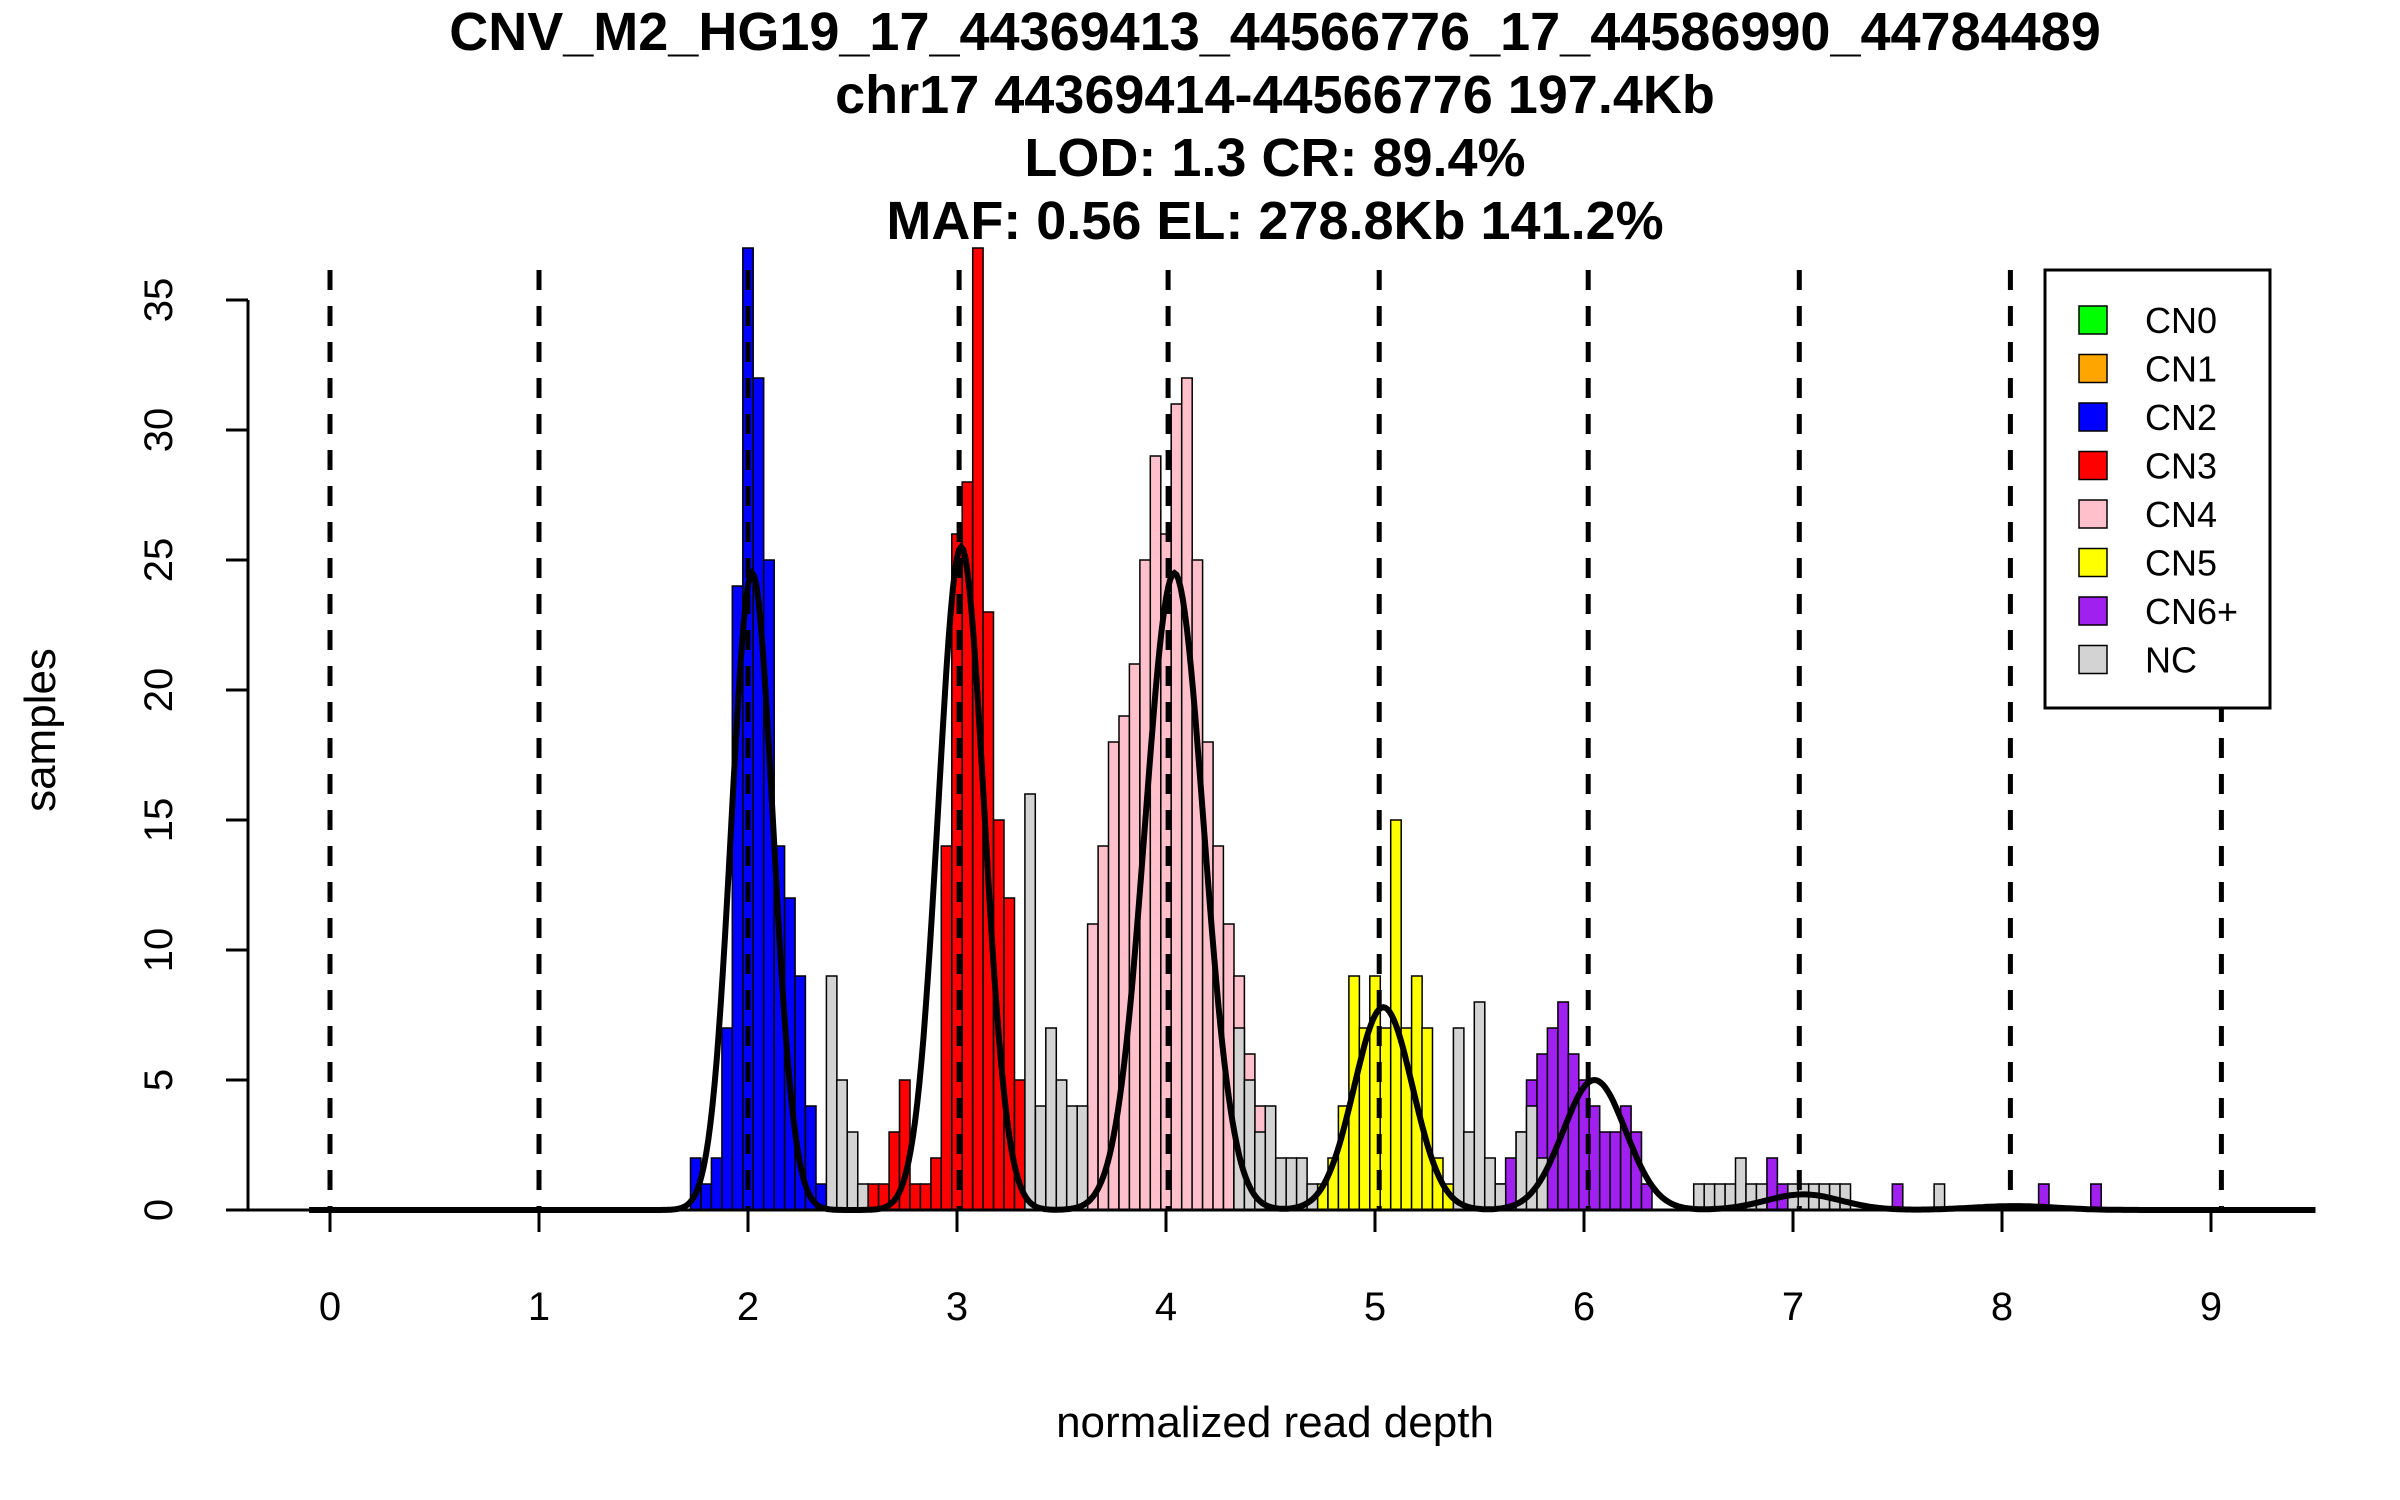  Describe the element at coordinates (1275, 95) in the screenshot. I see `title-line-2: chr17 44369414-44566776 197.4Kb` at that location.